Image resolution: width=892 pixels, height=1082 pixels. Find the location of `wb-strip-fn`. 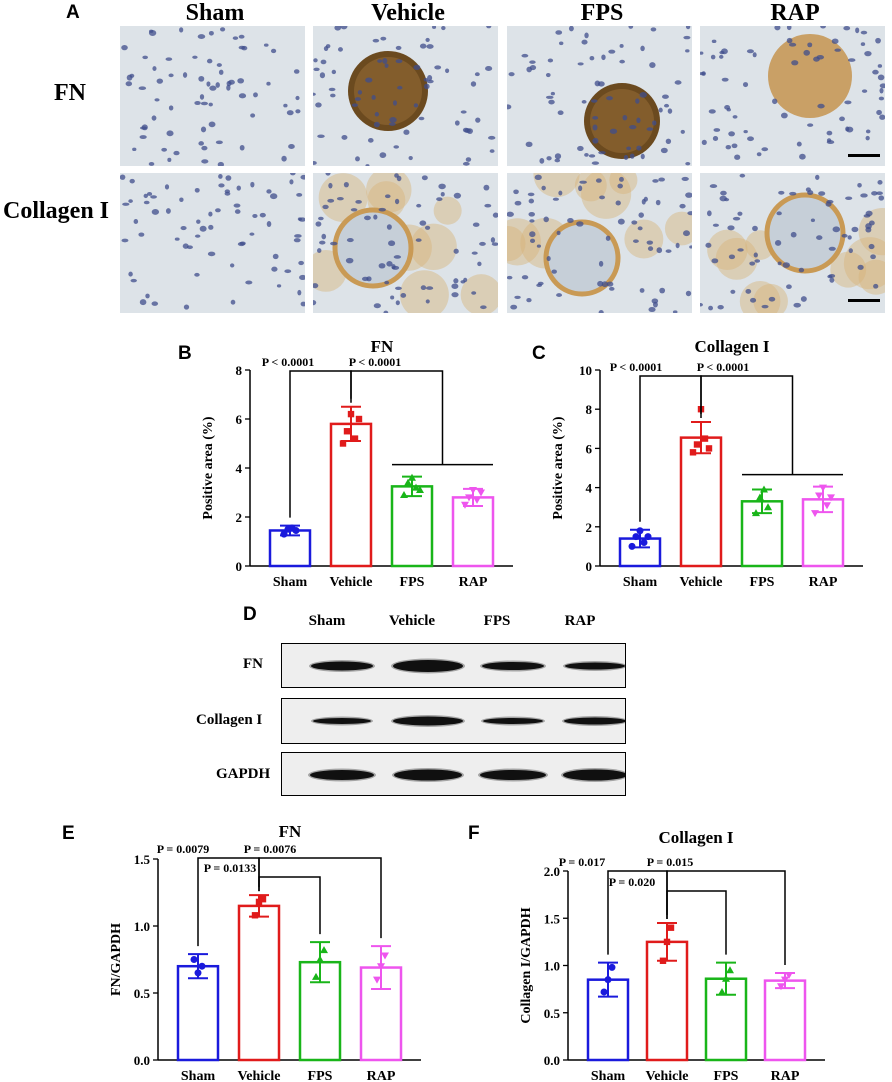

wb-strip-fn is located at coordinates (454, 665).